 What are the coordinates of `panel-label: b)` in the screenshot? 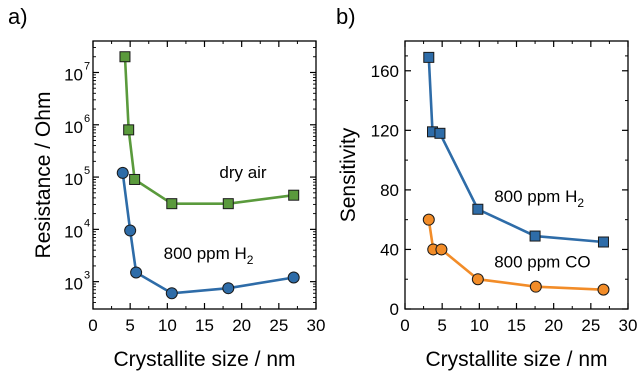 It's located at (346, 16).